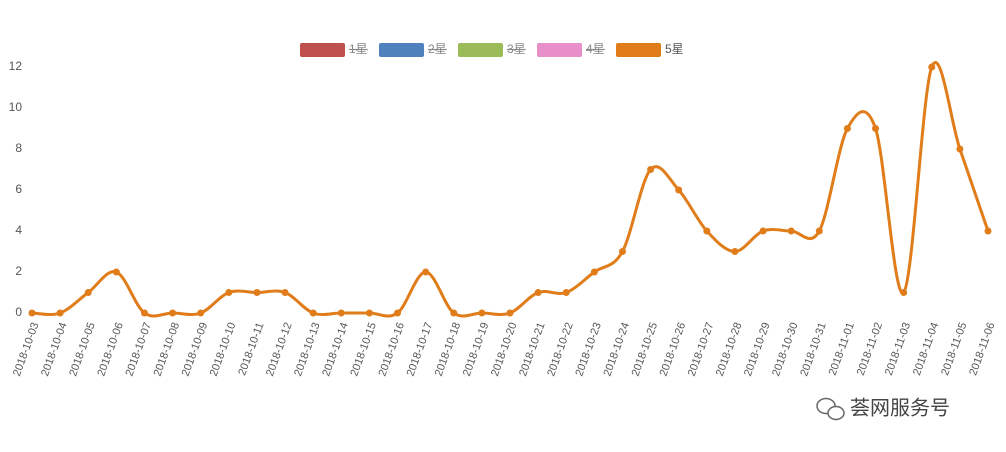  Describe the element at coordinates (110, 349) in the screenshot. I see `x-tick-label: 2018-10-06` at that location.